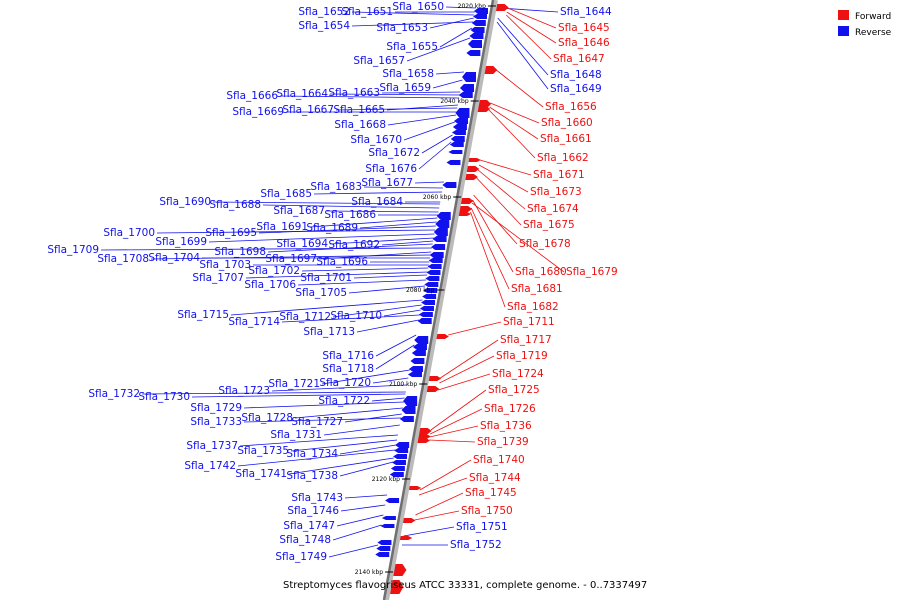 The image size is (900, 600). Describe the element at coordinates (482, 527) in the screenshot. I see `gene-label-reverse: Sfla_1751` at that location.